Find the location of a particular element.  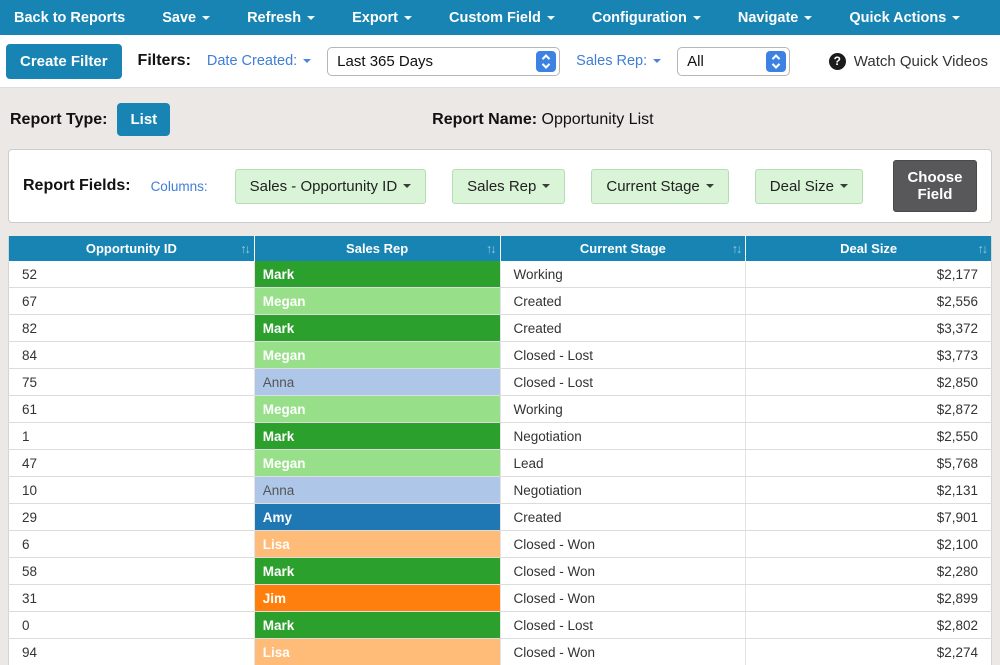

opportunity-id-cell: 82 is located at coordinates (131, 328).